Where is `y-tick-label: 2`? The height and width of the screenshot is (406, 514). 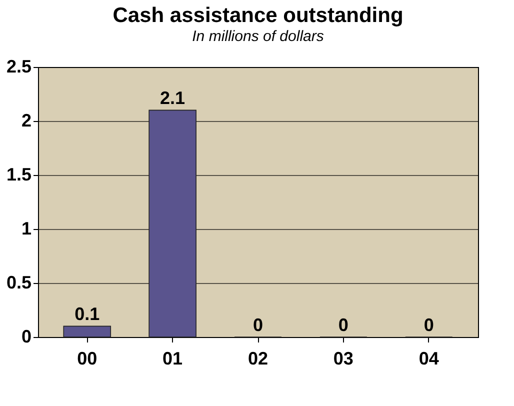 y-tick-label: 2 is located at coordinates (26, 120).